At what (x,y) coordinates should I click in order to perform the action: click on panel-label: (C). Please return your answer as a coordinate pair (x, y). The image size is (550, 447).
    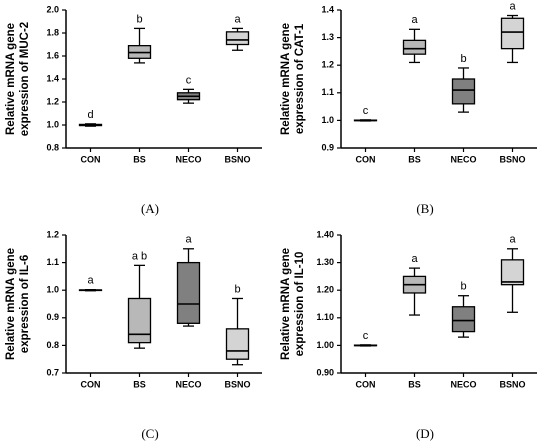
    Looking at the image, I should click on (149, 433).